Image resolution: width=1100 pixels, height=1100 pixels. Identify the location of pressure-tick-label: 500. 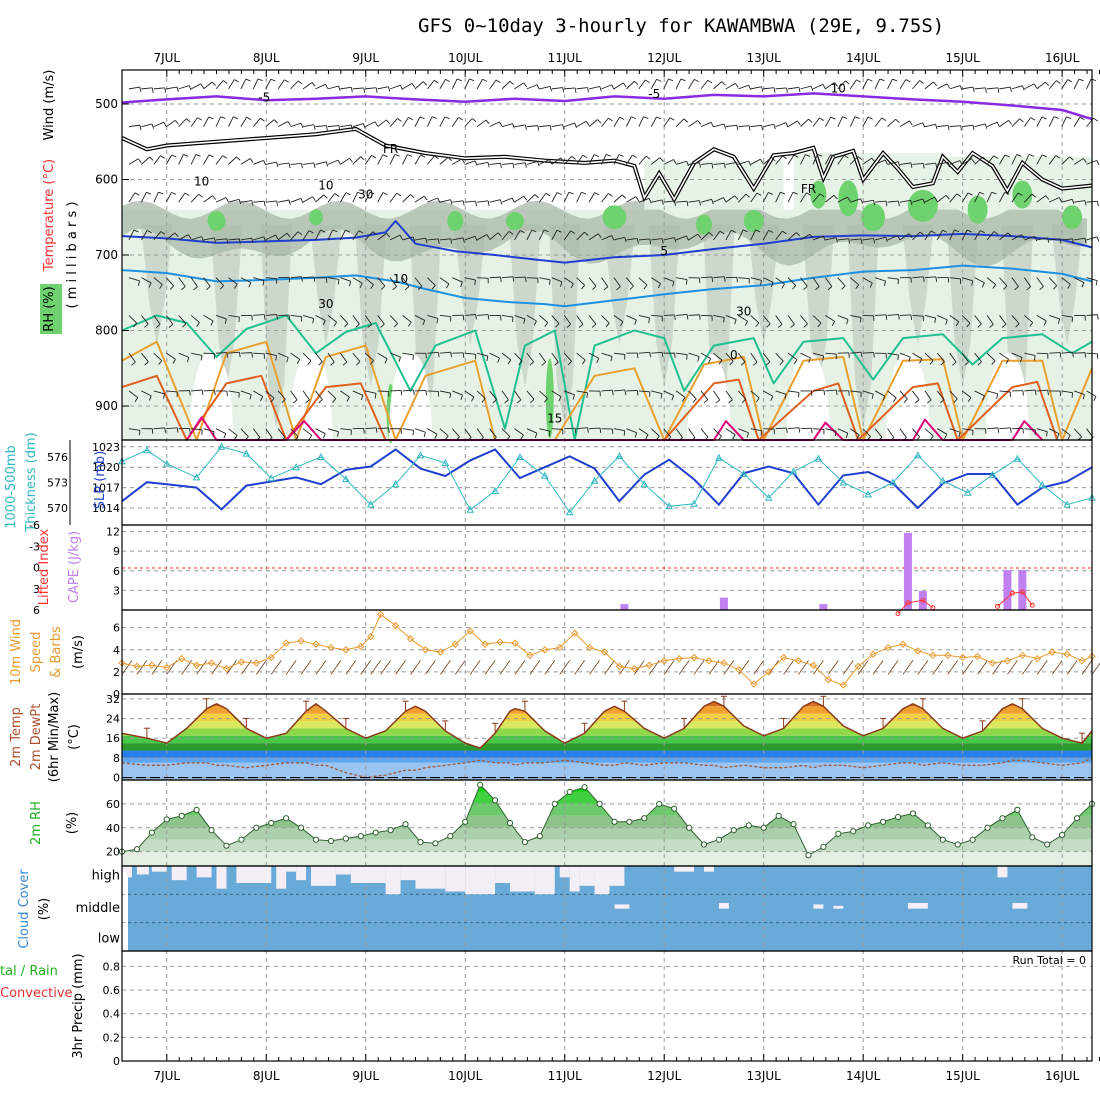
(106, 104).